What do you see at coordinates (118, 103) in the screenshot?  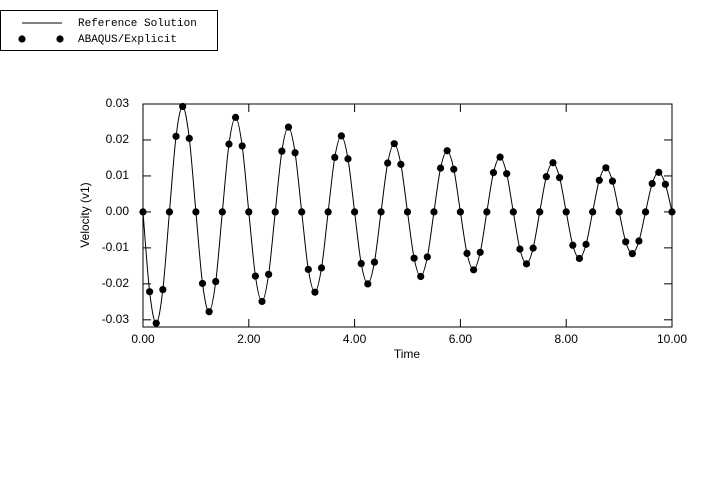 I see `y-tick-label: 0.03` at bounding box center [118, 103].